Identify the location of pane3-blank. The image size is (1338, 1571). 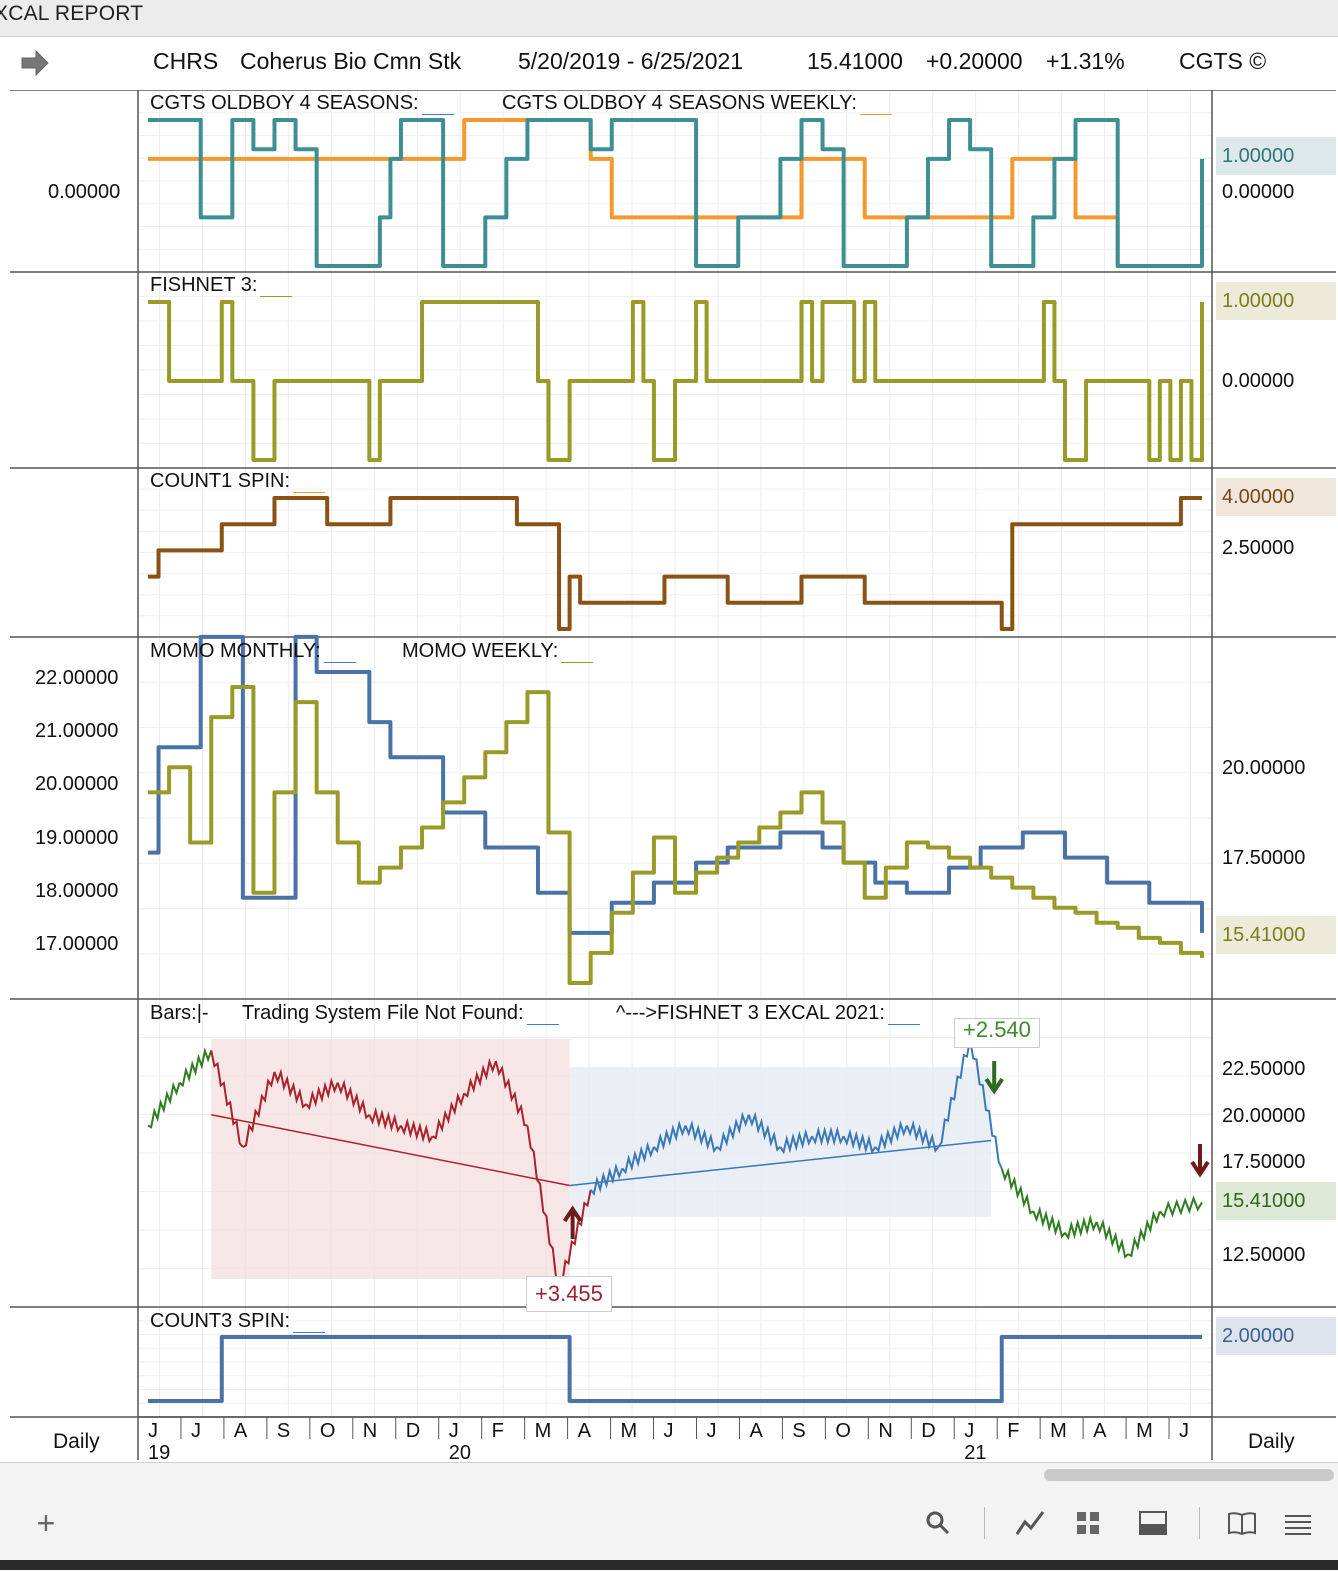
(309, 483).